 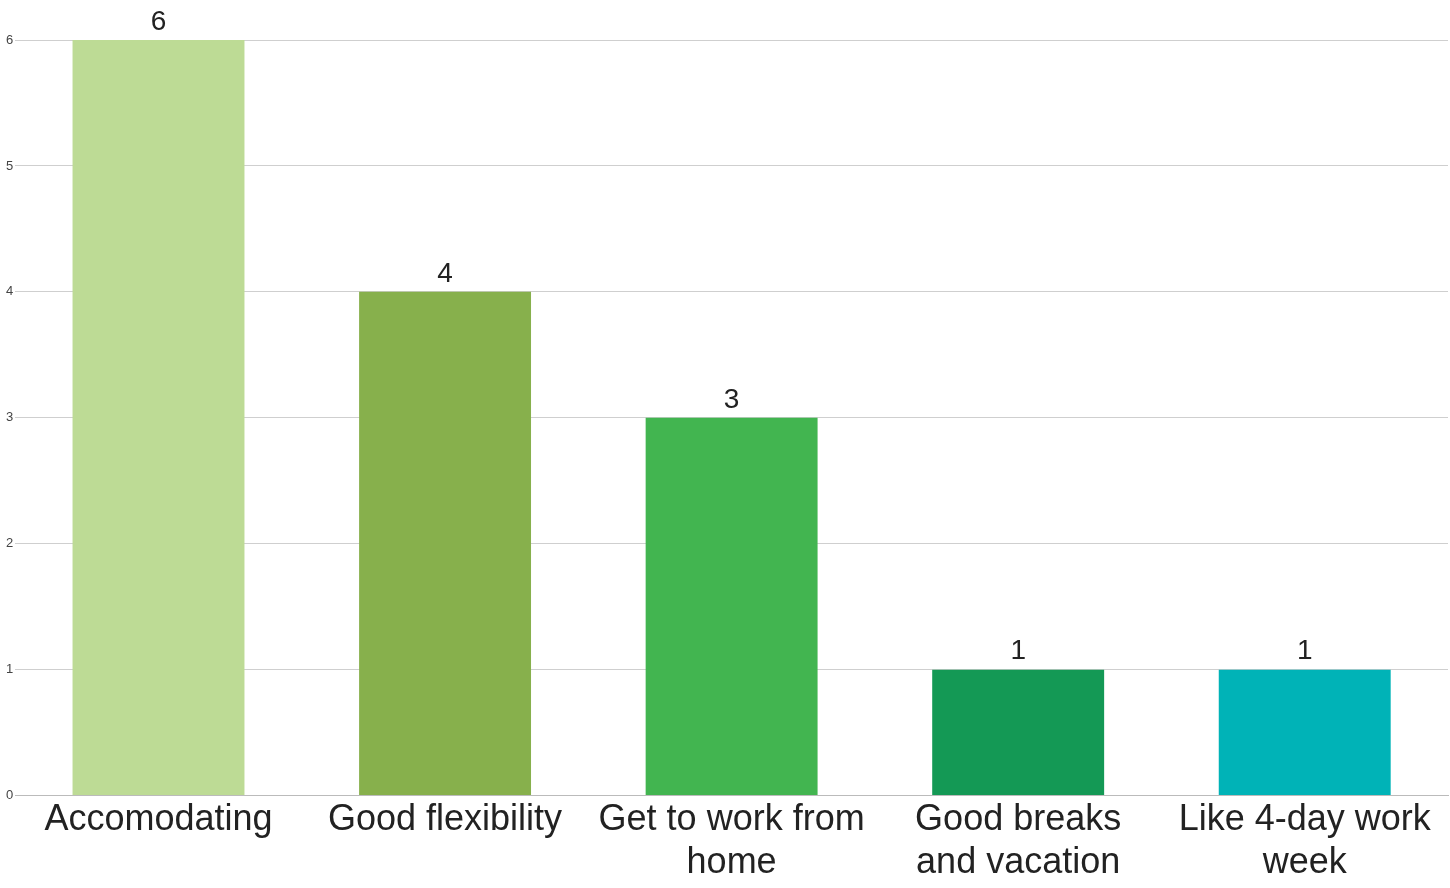 I want to click on x-tick-label: Good flexibility, so click(x=445, y=818).